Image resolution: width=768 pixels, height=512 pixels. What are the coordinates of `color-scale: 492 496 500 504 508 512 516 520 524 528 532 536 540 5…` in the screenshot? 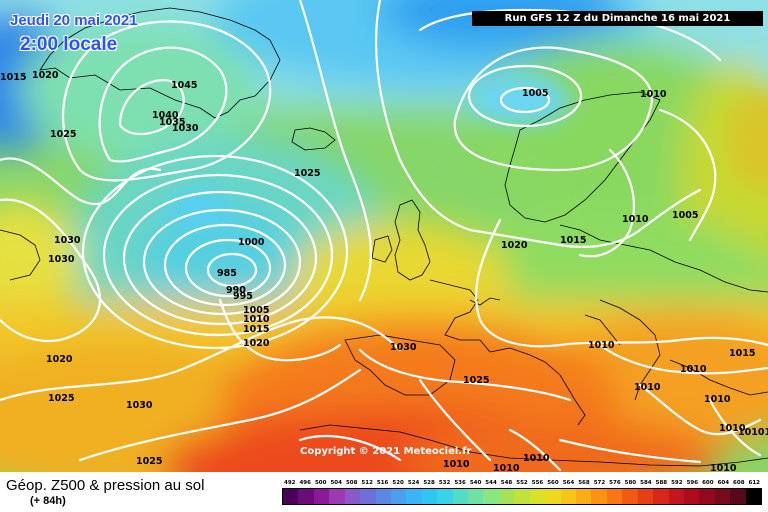 It's located at (522, 491).